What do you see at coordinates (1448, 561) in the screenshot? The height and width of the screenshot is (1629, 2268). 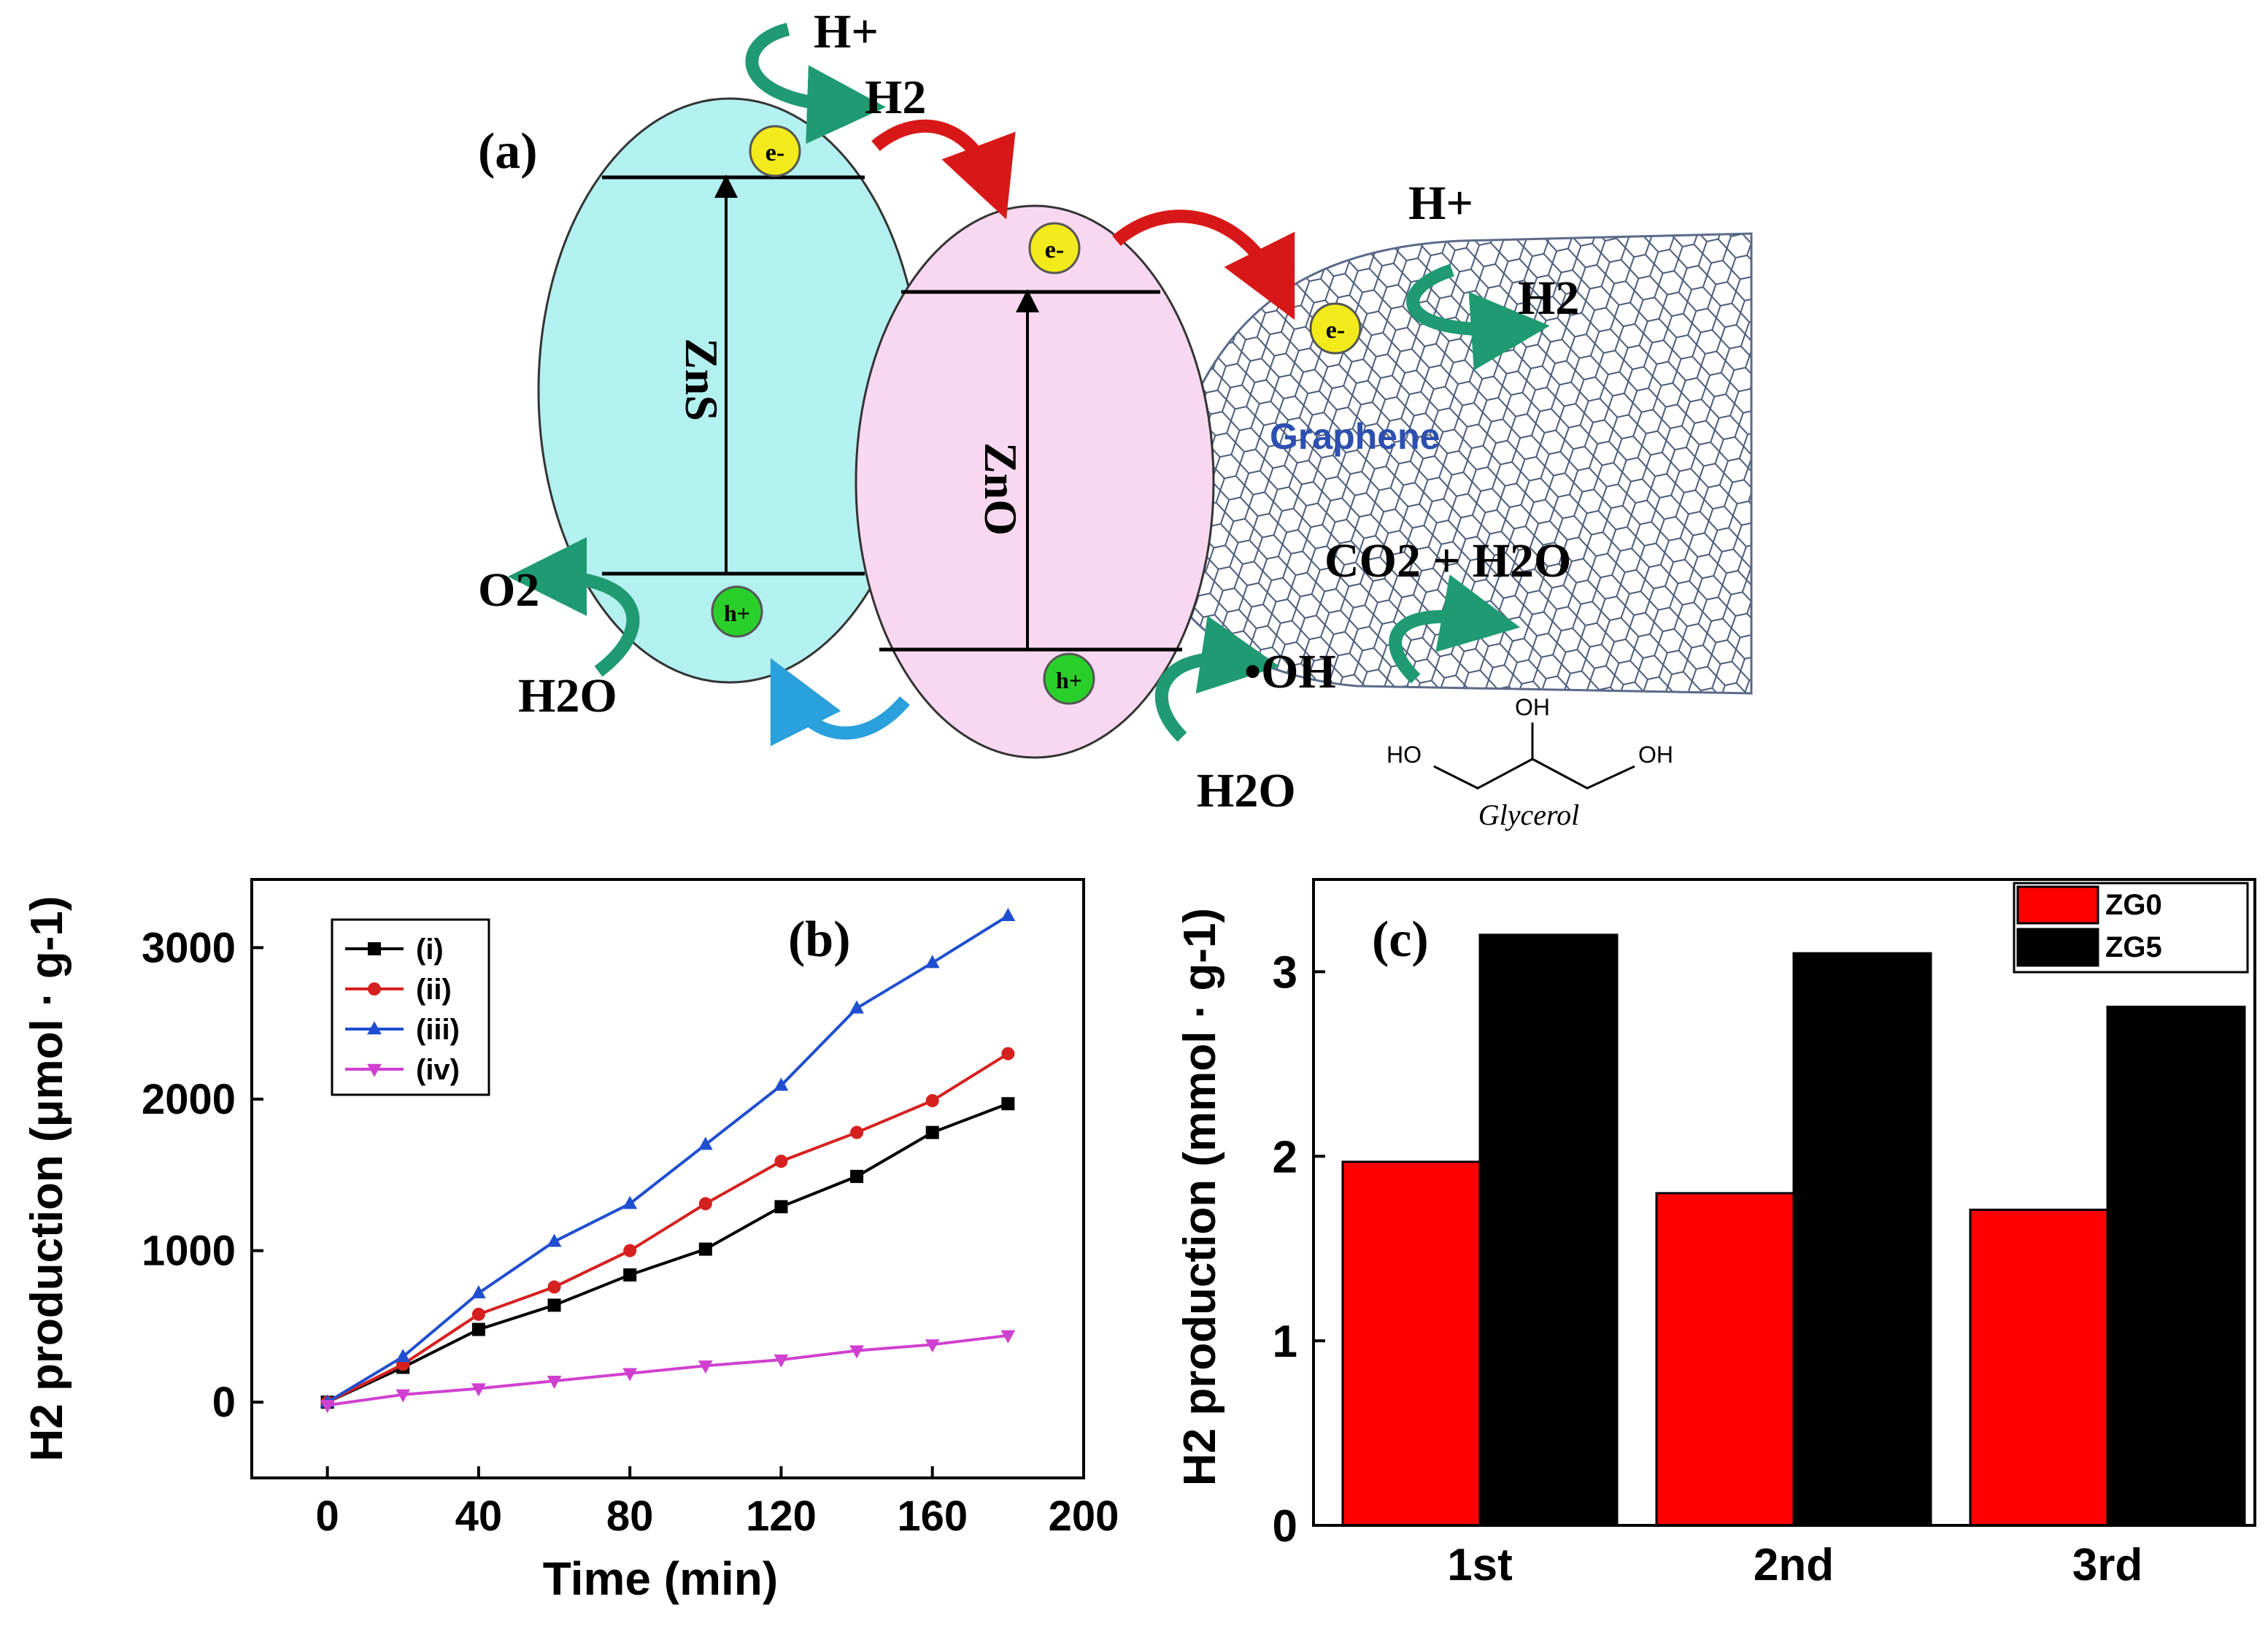 I see `co2-h2o-label: CO2 + H2O` at bounding box center [1448, 561].